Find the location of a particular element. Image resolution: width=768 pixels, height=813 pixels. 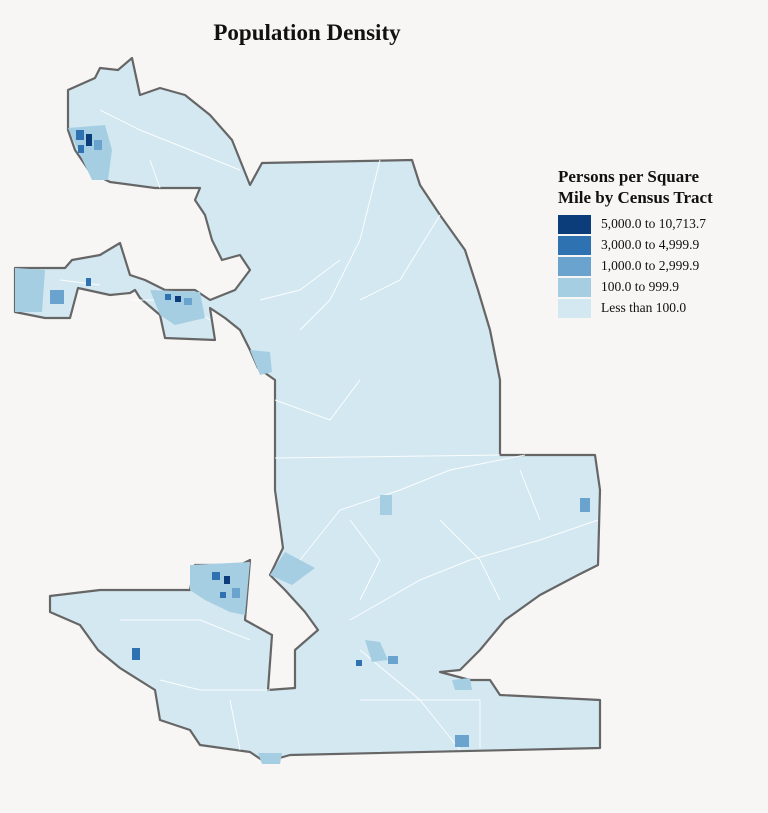

map-title: Population Density is located at coordinates (307, 32).